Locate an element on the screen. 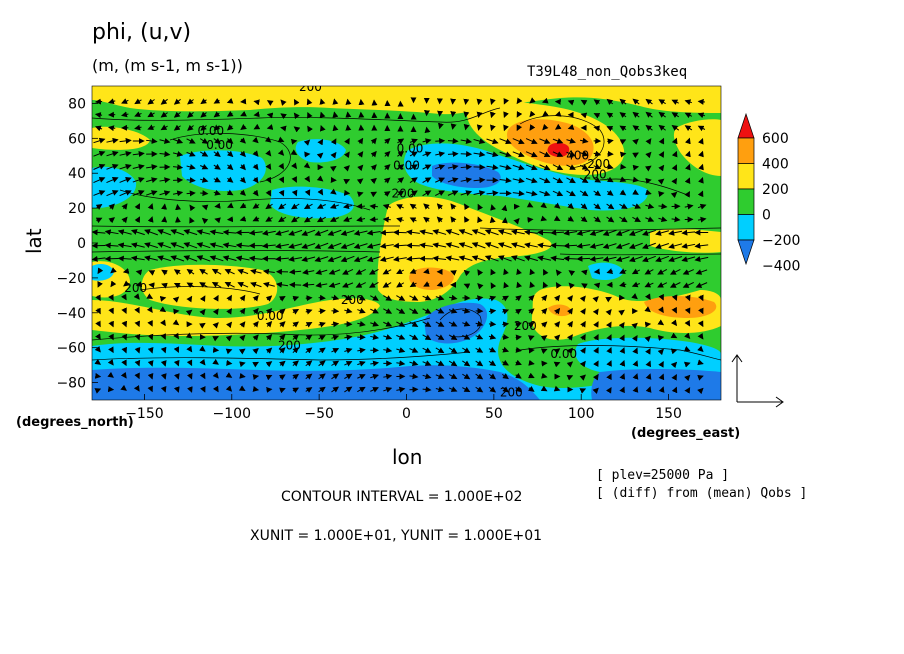  y-axis-label: lat is located at coordinates (34, 241).